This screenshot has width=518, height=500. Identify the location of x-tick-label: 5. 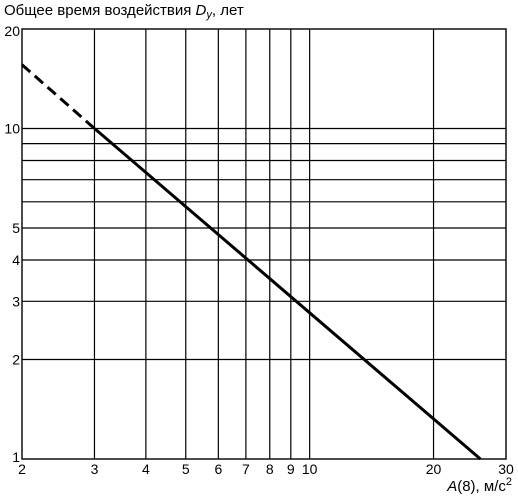
(186, 469).